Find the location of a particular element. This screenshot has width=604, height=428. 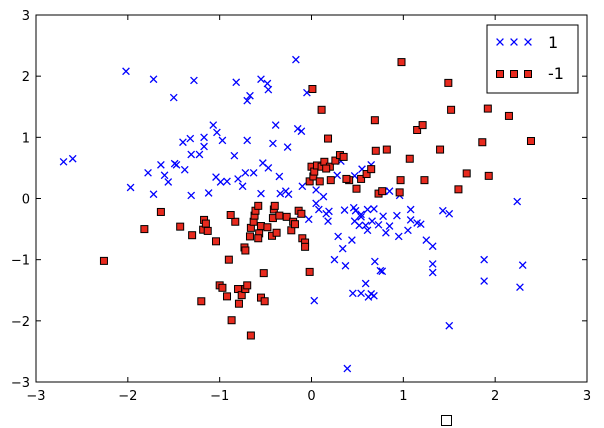

y-tick-label: −2 is located at coordinates (20, 322).